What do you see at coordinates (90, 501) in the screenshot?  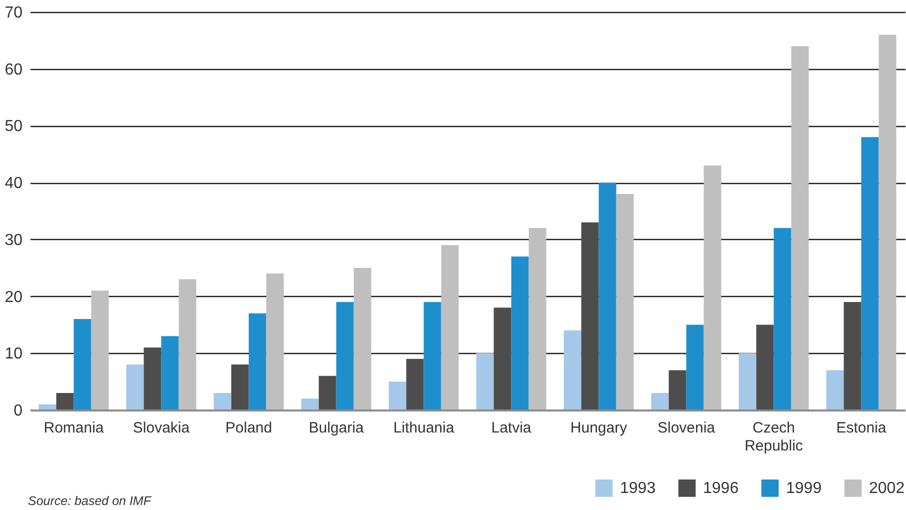 I see `source-note: Source: based on IMF` at bounding box center [90, 501].